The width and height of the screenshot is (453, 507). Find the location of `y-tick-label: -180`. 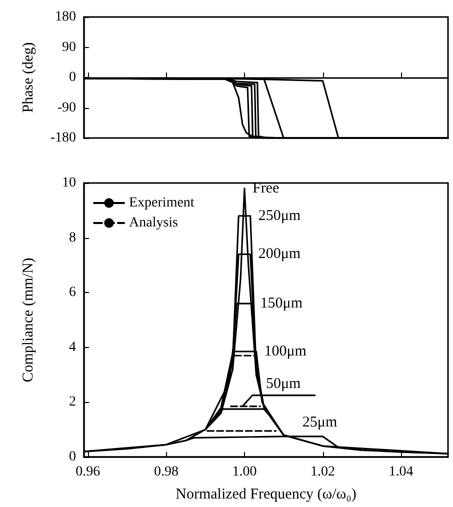

y-tick-label: -180 is located at coordinates (63, 138).